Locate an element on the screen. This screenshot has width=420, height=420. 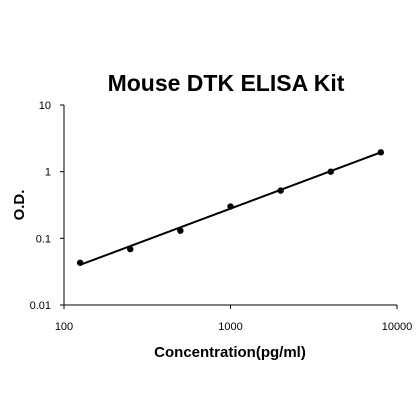
chart-title: Mouse DTK ELISA Kit is located at coordinates (226, 83).